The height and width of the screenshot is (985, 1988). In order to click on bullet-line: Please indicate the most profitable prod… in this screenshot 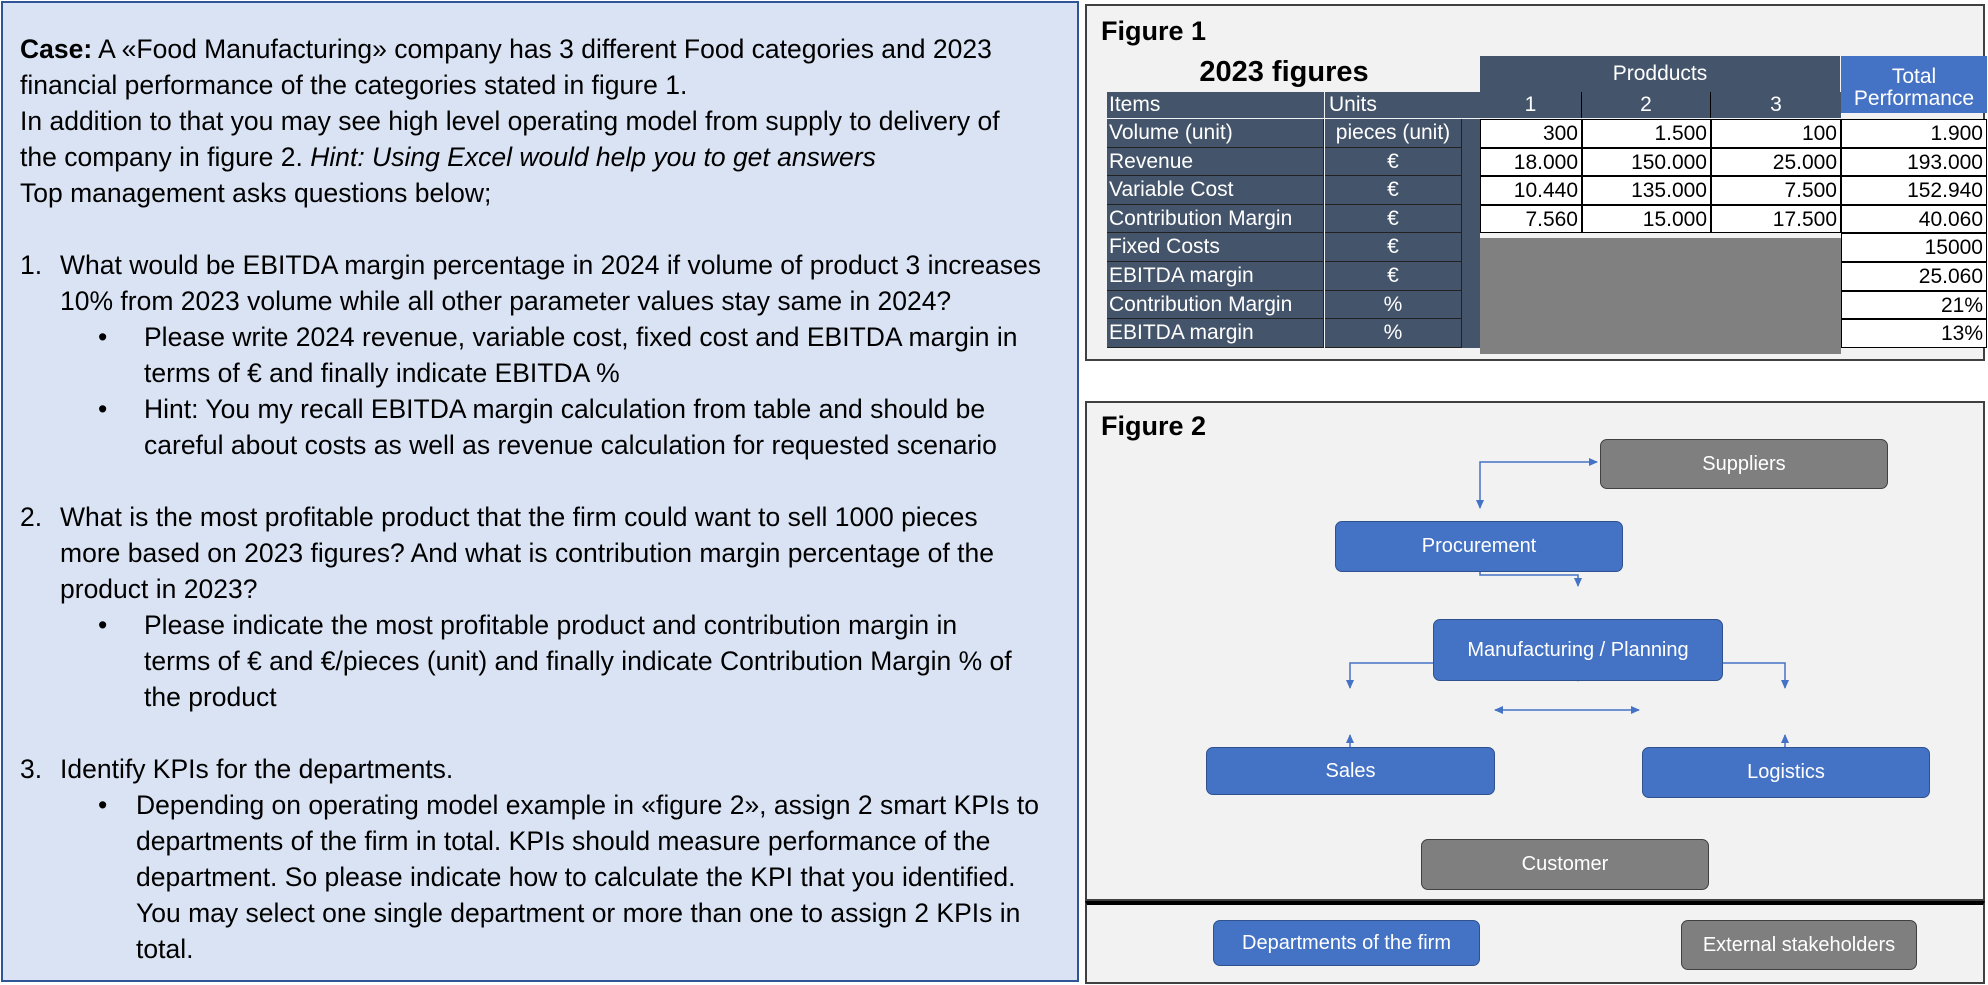, I will do `click(551, 625)`.